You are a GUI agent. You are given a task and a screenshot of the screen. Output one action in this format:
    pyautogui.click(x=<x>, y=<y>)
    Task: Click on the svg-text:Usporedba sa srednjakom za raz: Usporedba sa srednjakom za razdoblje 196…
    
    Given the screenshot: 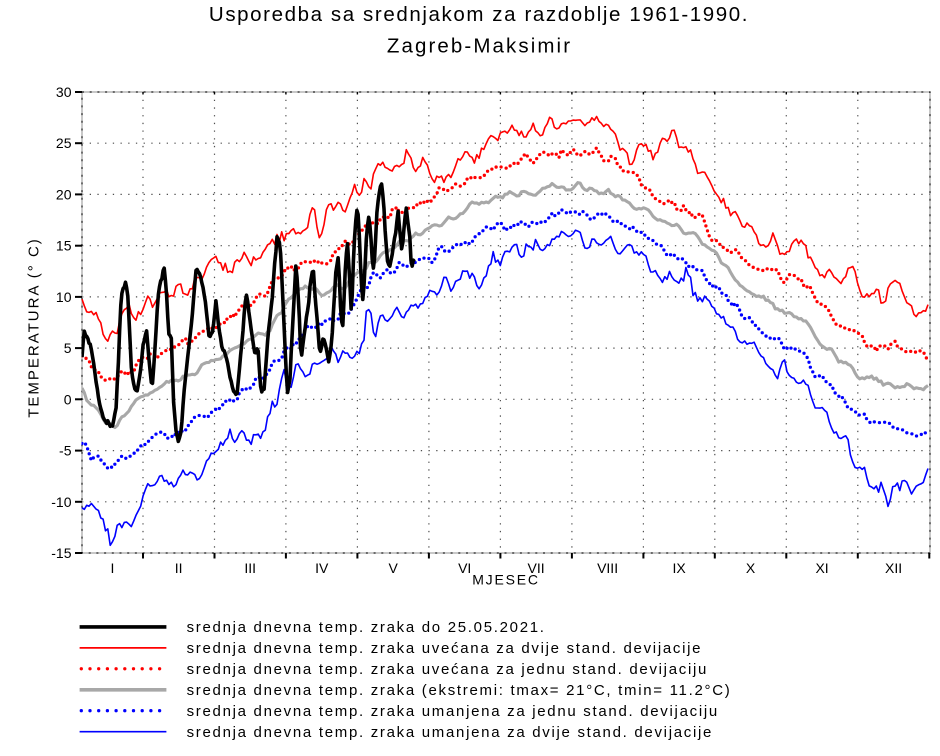 What is the action you would take?
    pyautogui.click(x=479, y=14)
    